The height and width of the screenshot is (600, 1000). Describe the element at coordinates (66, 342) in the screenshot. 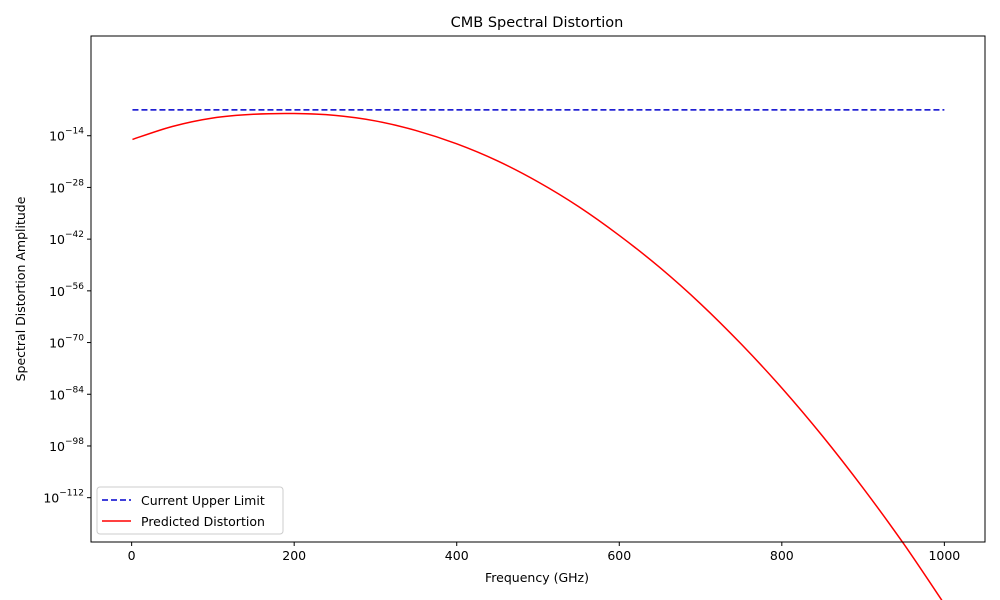

I see `y-tick-label: 10−70` at that location.